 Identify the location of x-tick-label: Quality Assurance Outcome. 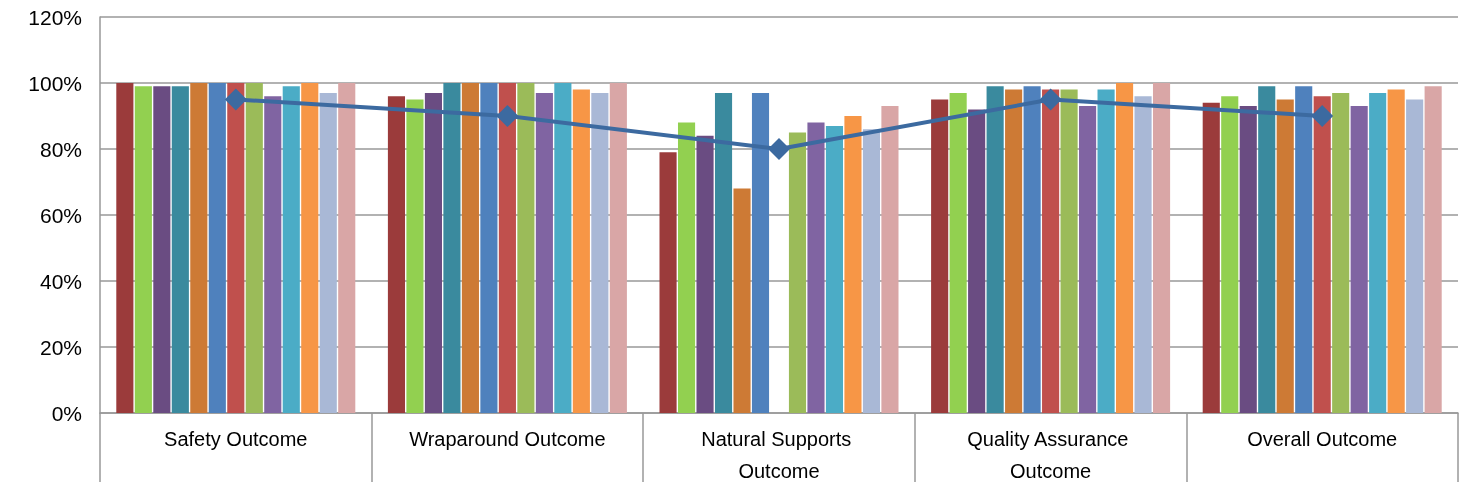
(1050, 455).